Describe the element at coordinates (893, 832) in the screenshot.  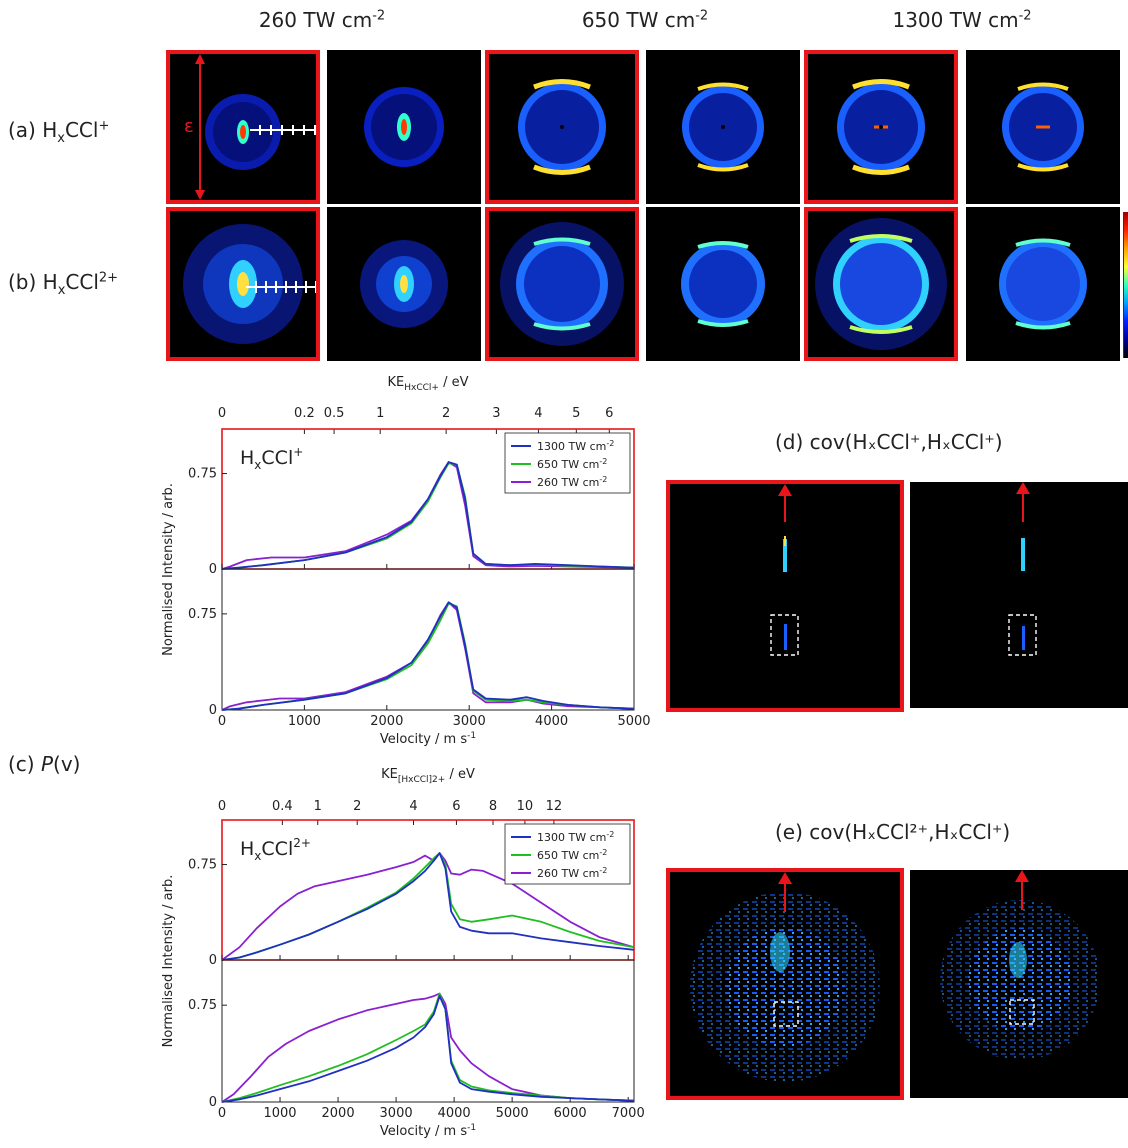
I see `panel-e-label: (e) cov(HₓCCl²⁺,HₓCCl⁺)` at that location.